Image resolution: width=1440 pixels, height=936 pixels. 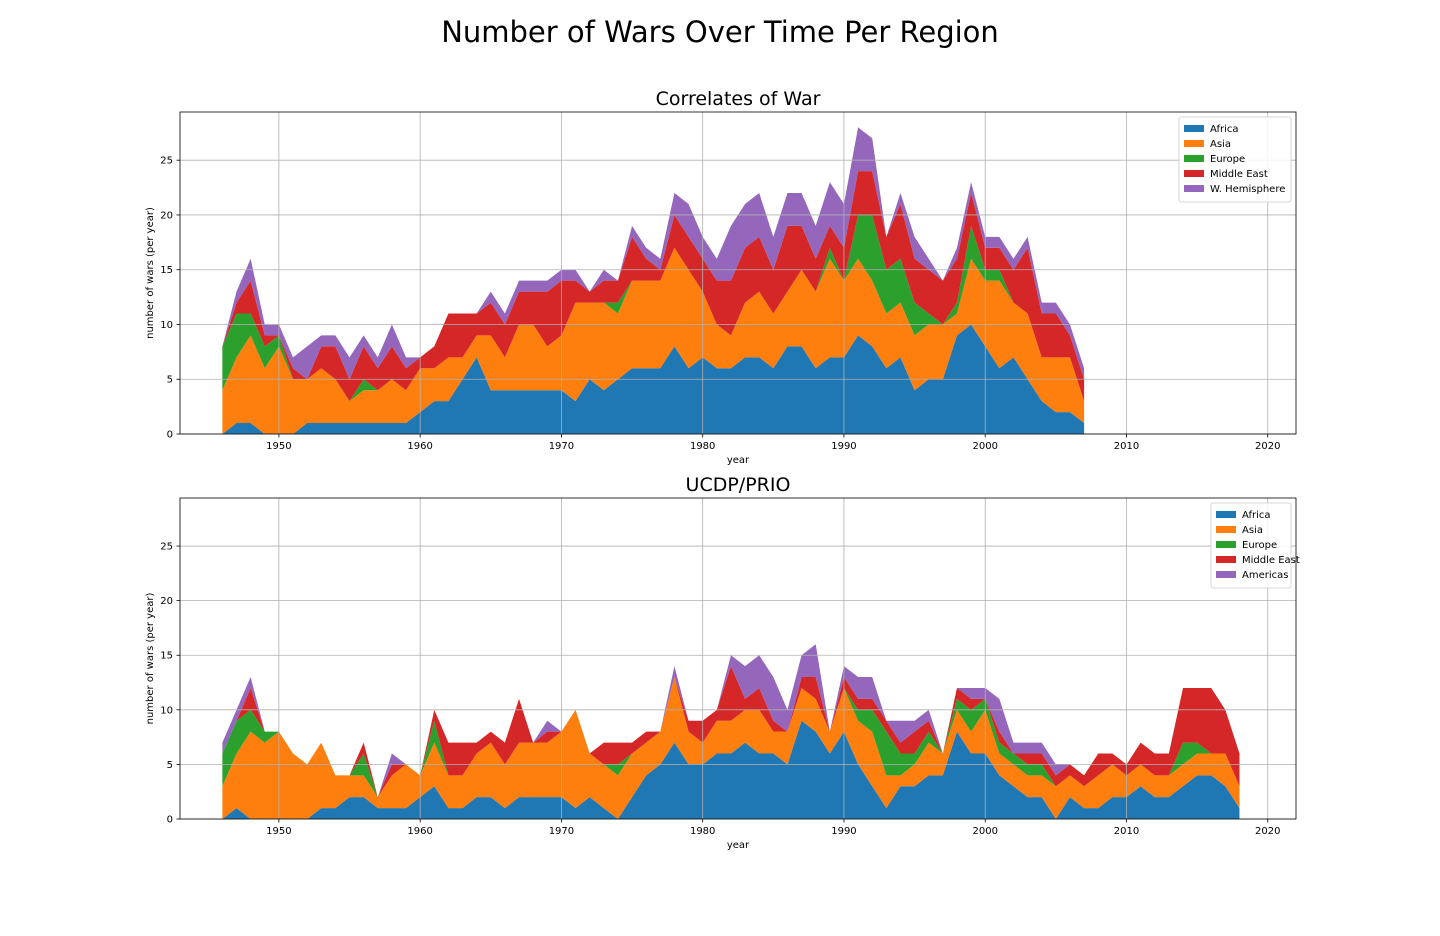 I want to click on legend-item-w-hemisphere: W. Hemisphere, so click(x=1234, y=189).